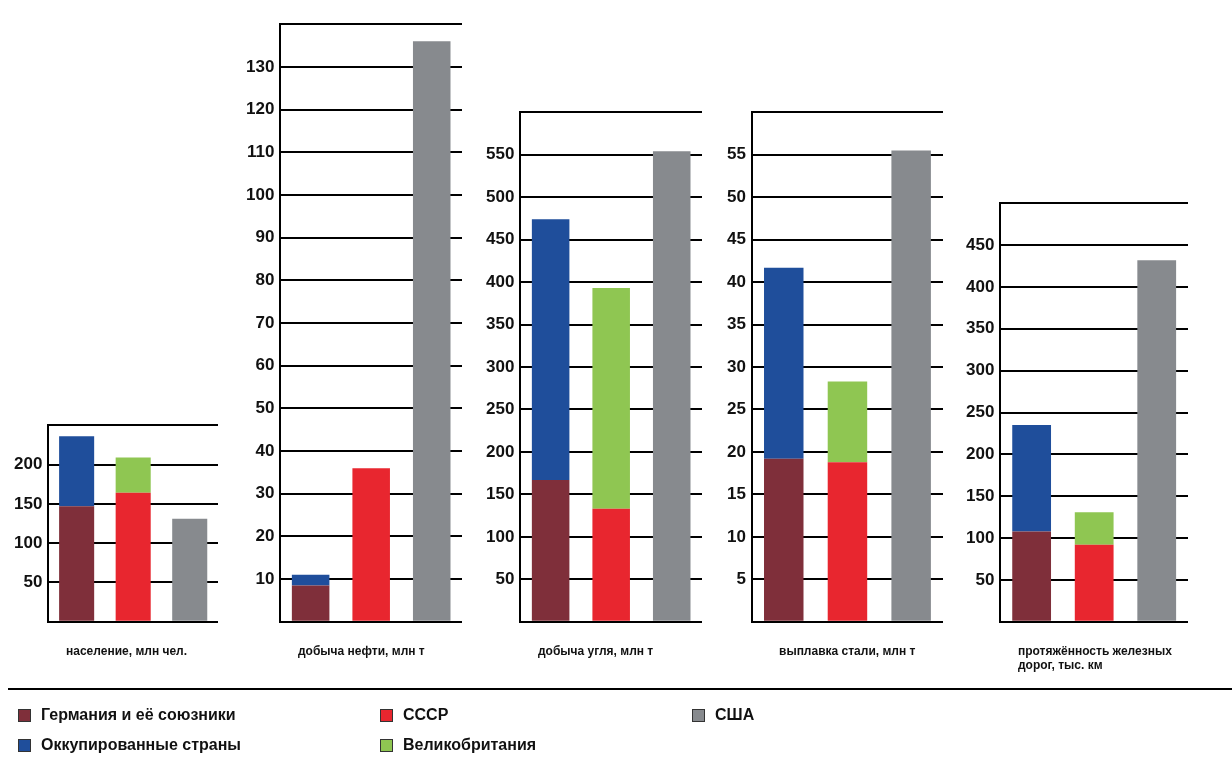 The width and height of the screenshot is (1232, 781). Describe the element at coordinates (500, 196) in the screenshot. I see `y-tick-label: 500` at that location.